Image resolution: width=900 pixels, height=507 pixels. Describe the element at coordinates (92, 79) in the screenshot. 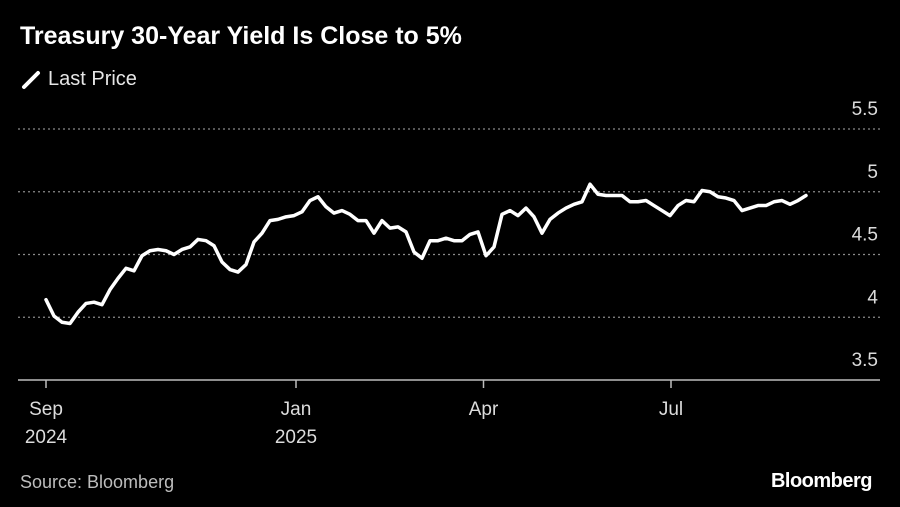

I see `legend-label: Last Price` at that location.